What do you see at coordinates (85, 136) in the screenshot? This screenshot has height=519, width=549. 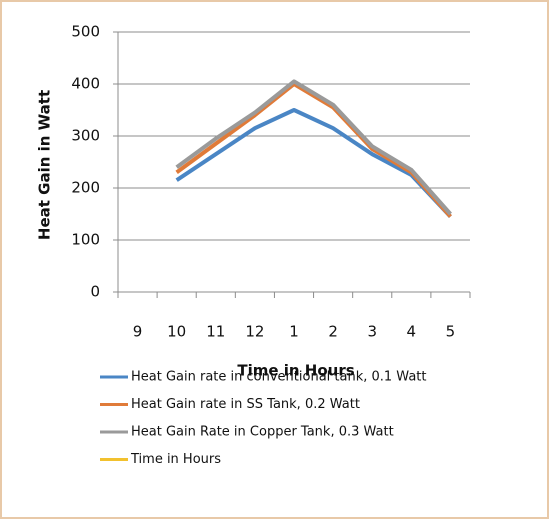 I see `y-tick-label: 300` at bounding box center [85, 136].